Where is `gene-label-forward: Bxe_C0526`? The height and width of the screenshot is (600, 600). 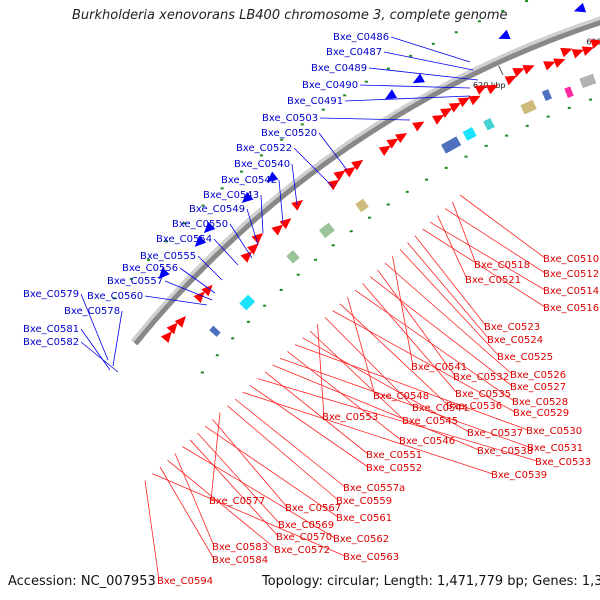 gene-label-forward: Bxe_C0526 is located at coordinates (538, 375).